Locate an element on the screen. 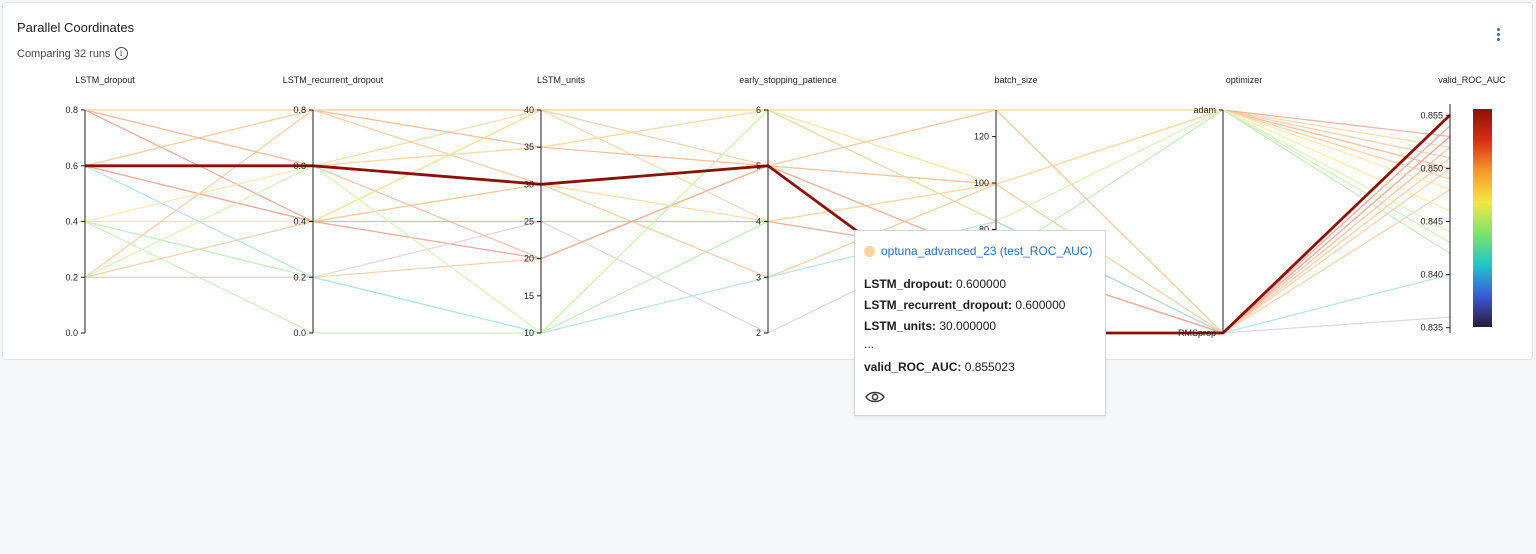  tooltip-row-lstm-dropout: LSTM_dropout: 0.600000 is located at coordinates (935, 284).